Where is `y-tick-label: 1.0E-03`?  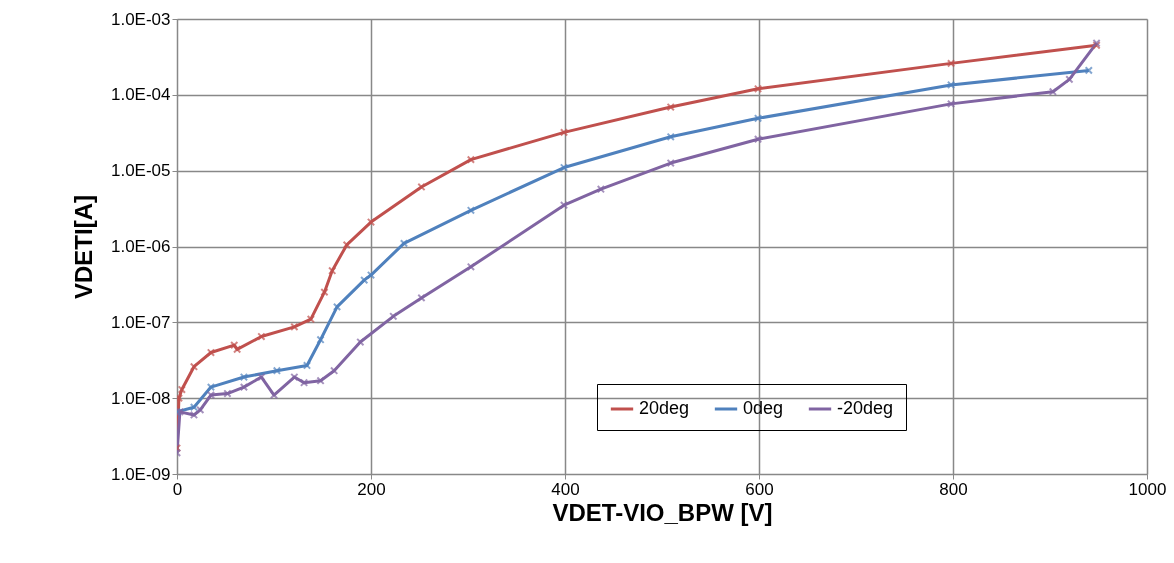
y-tick-label: 1.0E-03 is located at coordinates (140, 19).